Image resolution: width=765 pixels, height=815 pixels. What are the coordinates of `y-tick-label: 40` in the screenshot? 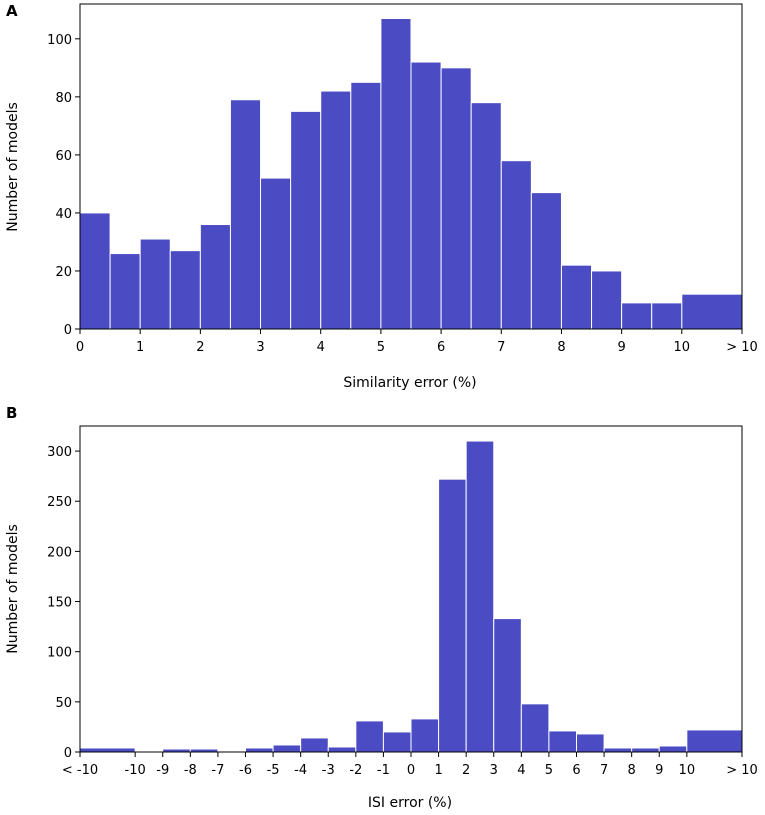 It's located at (63, 214).